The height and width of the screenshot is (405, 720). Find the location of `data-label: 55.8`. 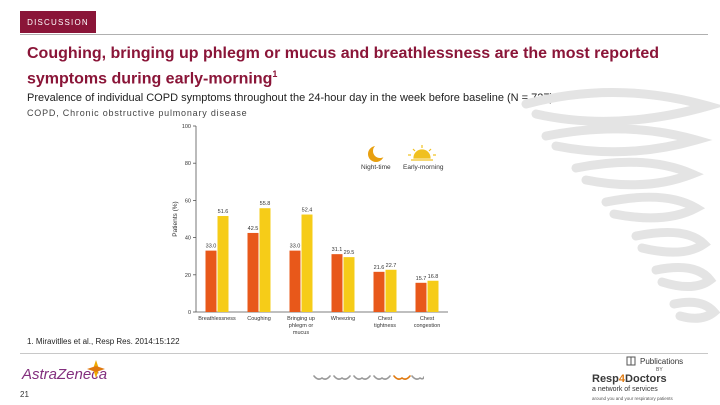

data-label: 55.8 is located at coordinates (265, 204).